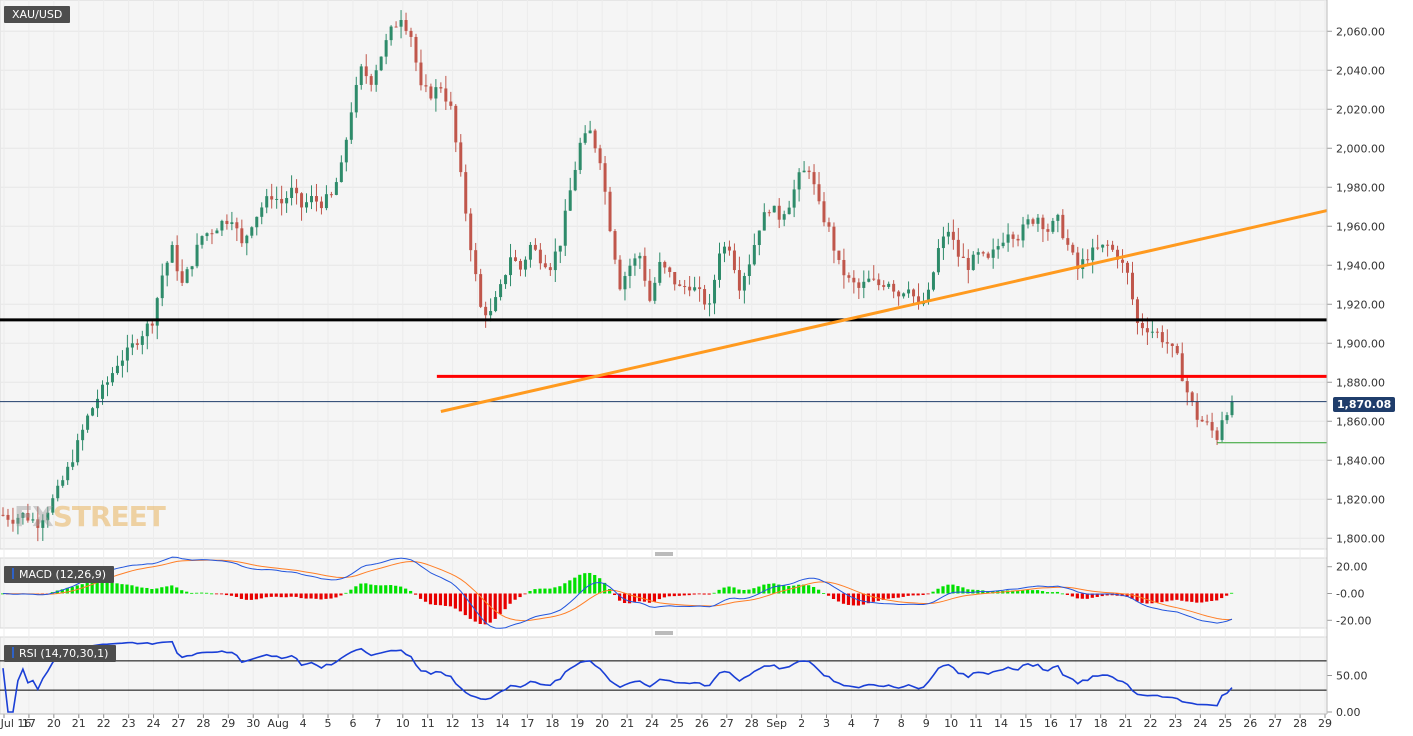 The width and height of the screenshot is (1413, 736). What do you see at coordinates (59, 574) in the screenshot?
I see `macd-tag: MACD (12,26,9)` at bounding box center [59, 574].